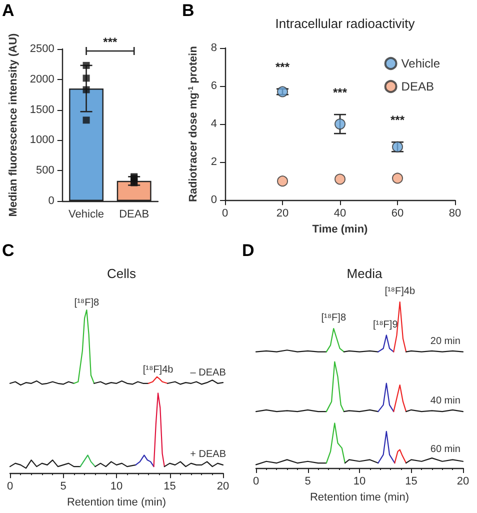 Image resolution: width=477 pixels, height=513 pixels. I want to click on y-tick-label: 2, so click(214, 162).